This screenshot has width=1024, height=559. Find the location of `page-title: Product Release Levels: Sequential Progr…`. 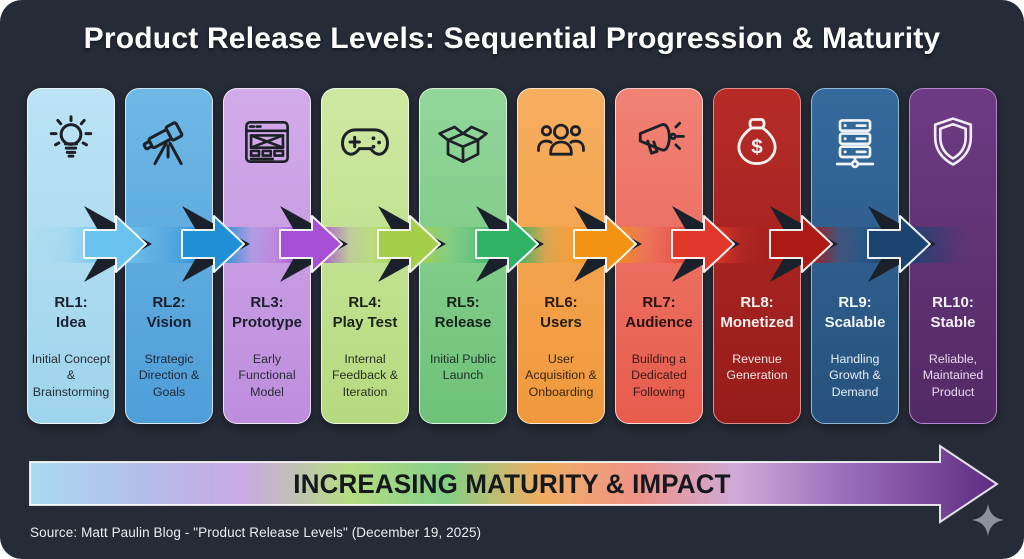

page-title: Product Release Levels: Sequential Progr… is located at coordinates (512, 38).